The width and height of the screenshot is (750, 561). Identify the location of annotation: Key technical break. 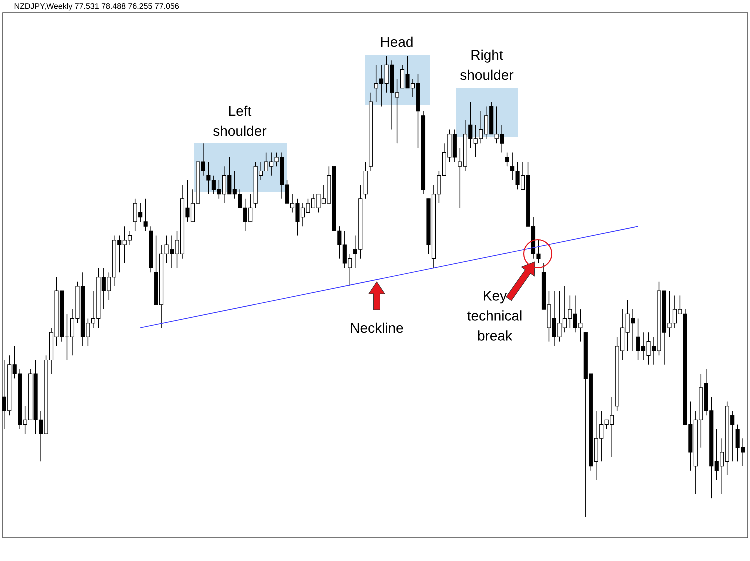
(495, 316).